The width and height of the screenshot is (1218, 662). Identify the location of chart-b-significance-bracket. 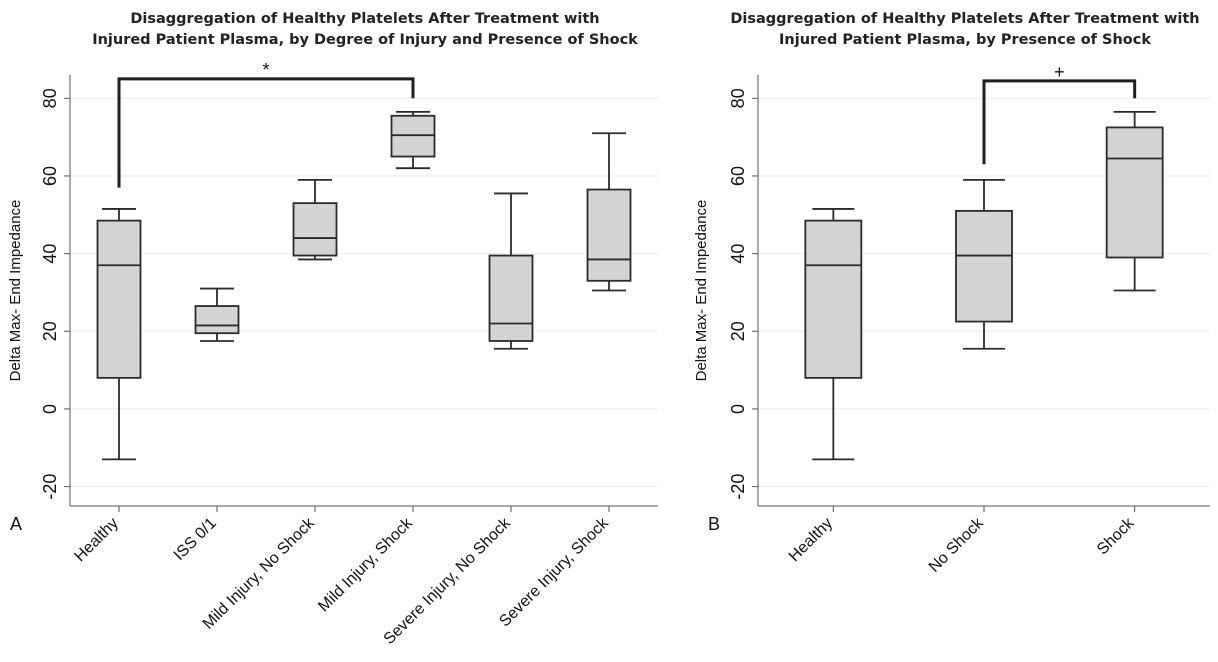
(1059, 122).